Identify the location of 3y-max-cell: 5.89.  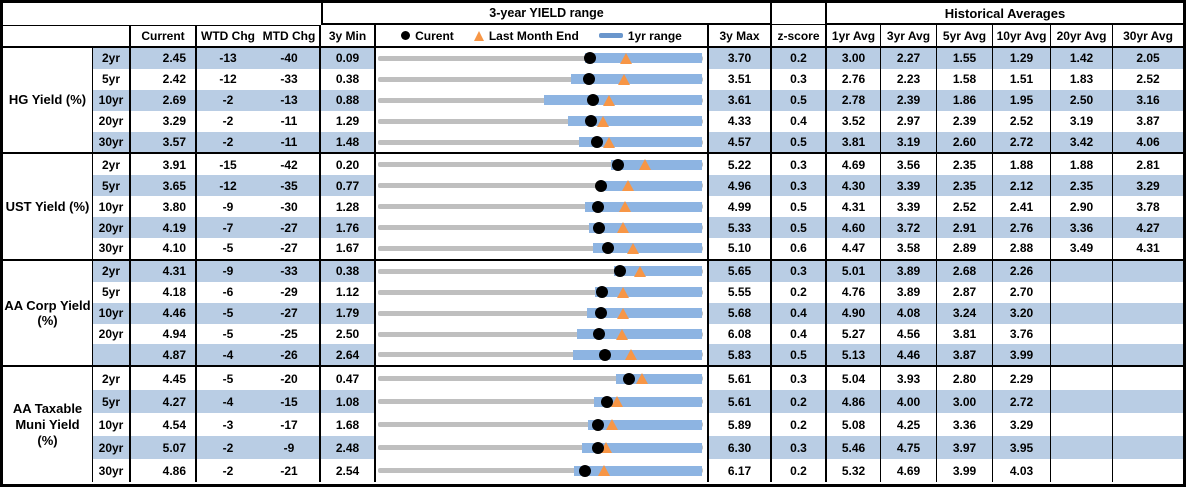
(740, 425).